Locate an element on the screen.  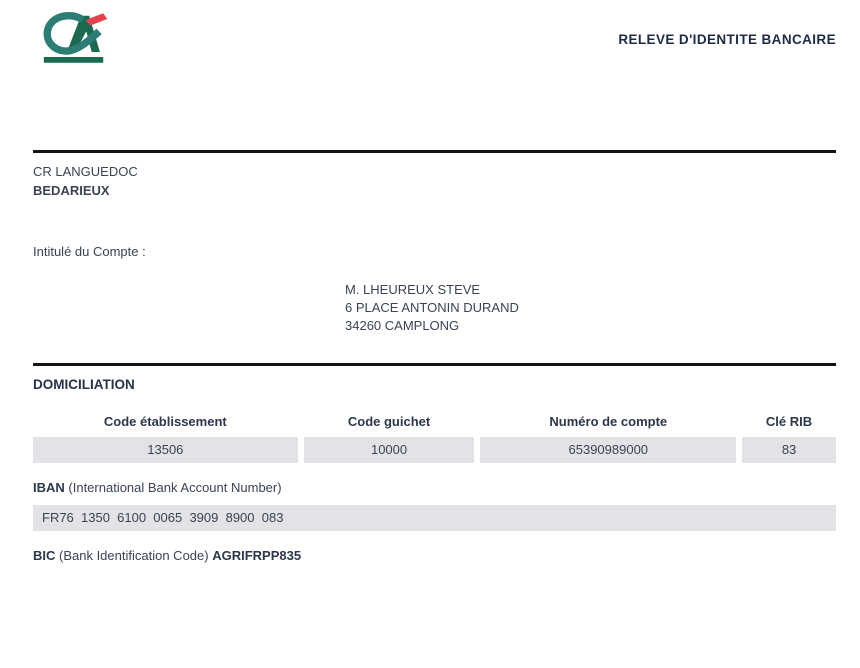
divider-top is located at coordinates (434, 151).